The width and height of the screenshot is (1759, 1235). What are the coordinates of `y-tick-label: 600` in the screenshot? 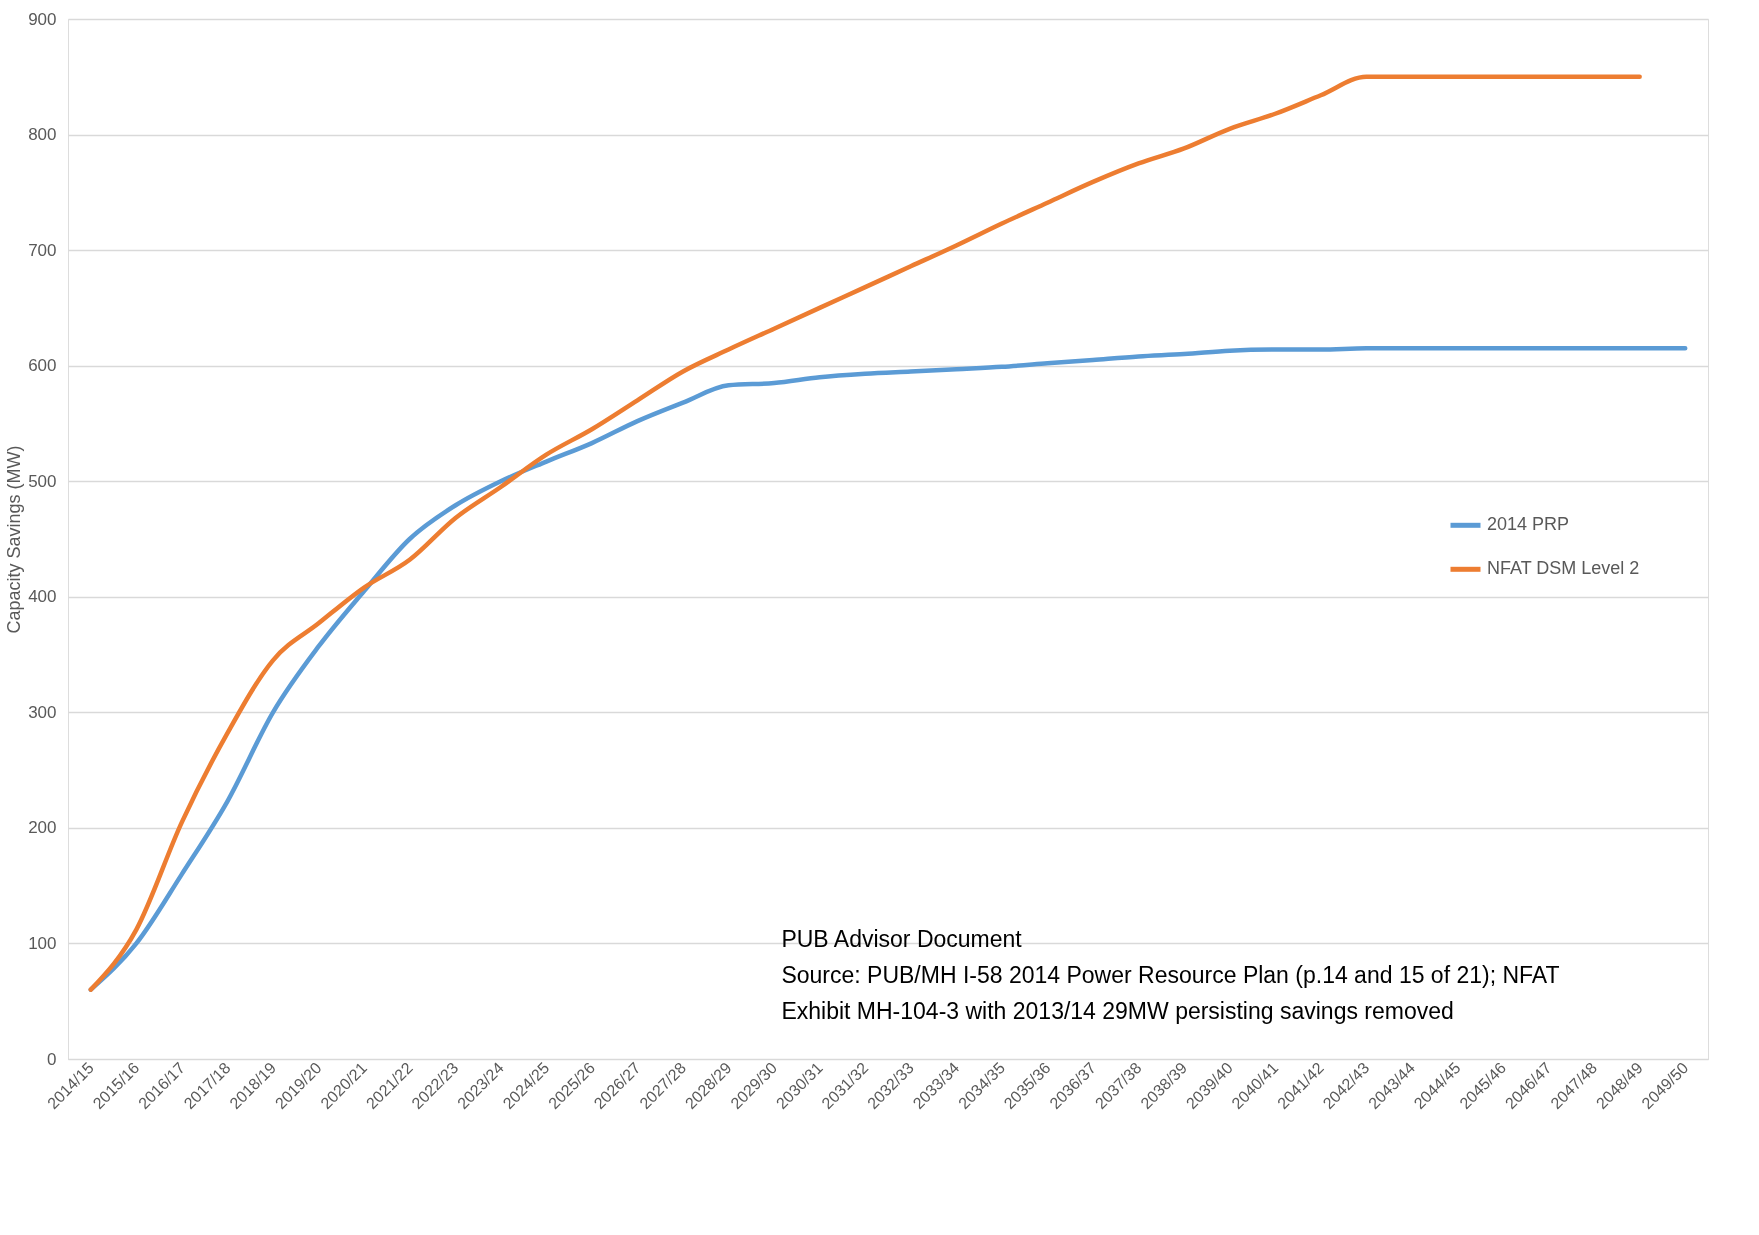 It's located at (42, 366).